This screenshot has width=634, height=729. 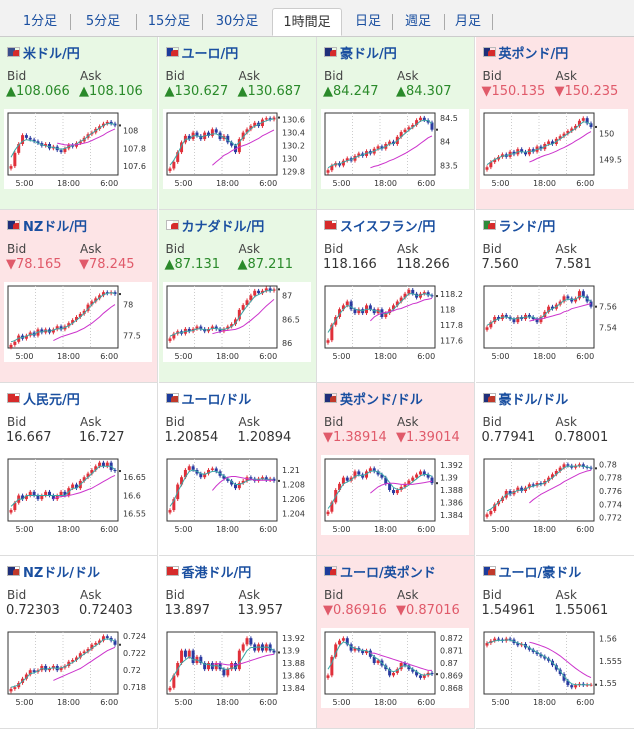 What do you see at coordinates (395, 149) in the screenshot?
I see `price-chart: 84.5 84 83.5 5:00 18:00 6:00` at bounding box center [395, 149].